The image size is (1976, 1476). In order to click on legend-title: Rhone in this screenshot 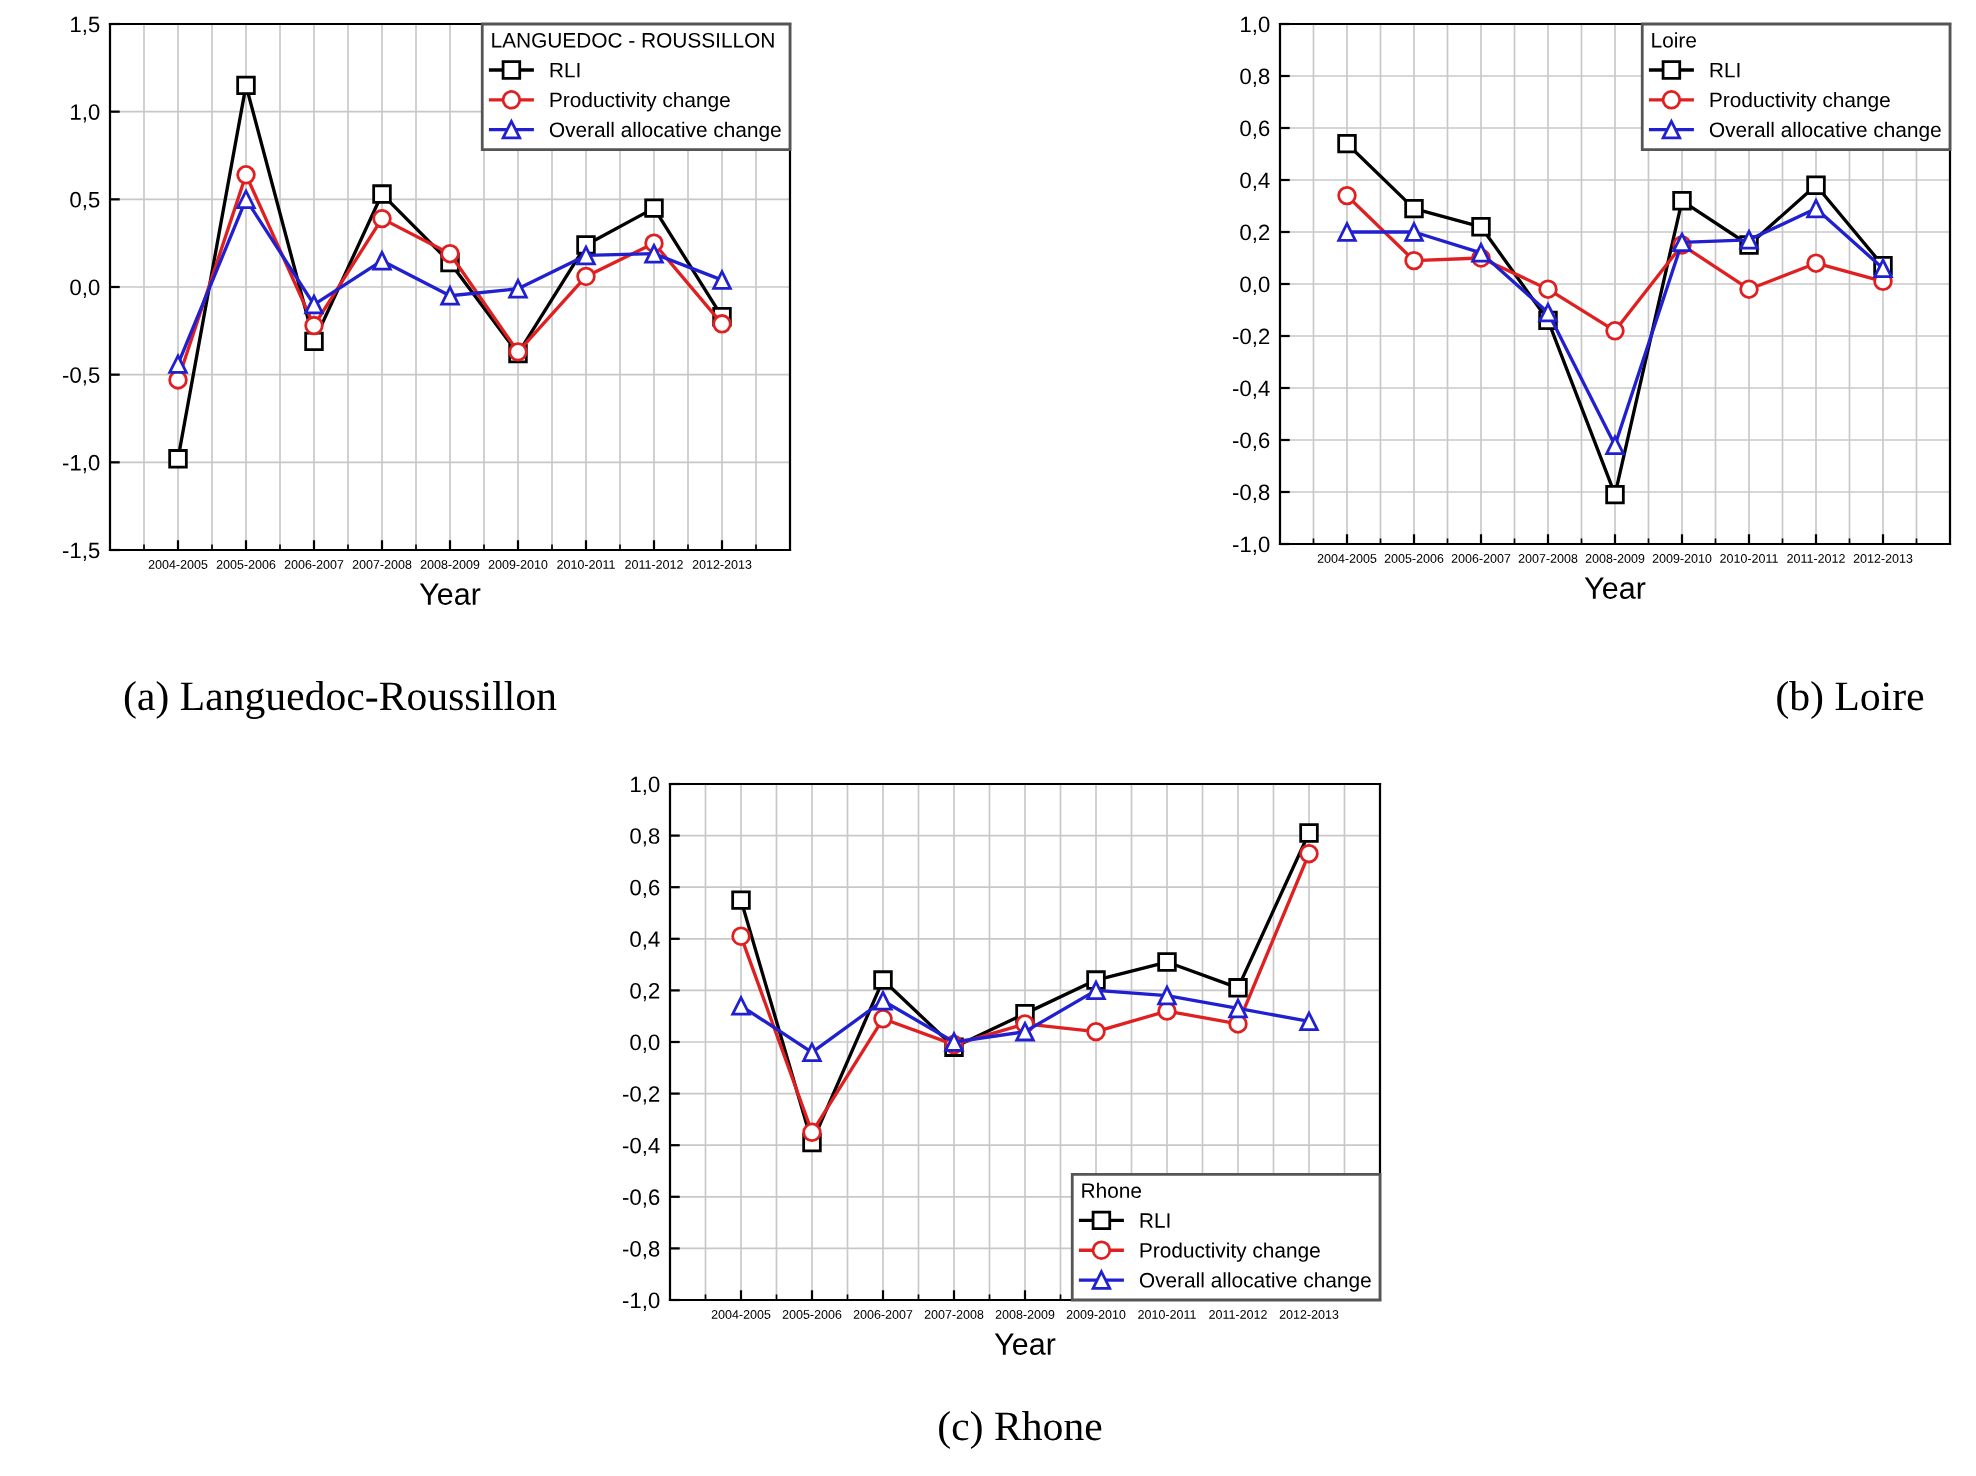, I will do `click(1112, 1190)`.